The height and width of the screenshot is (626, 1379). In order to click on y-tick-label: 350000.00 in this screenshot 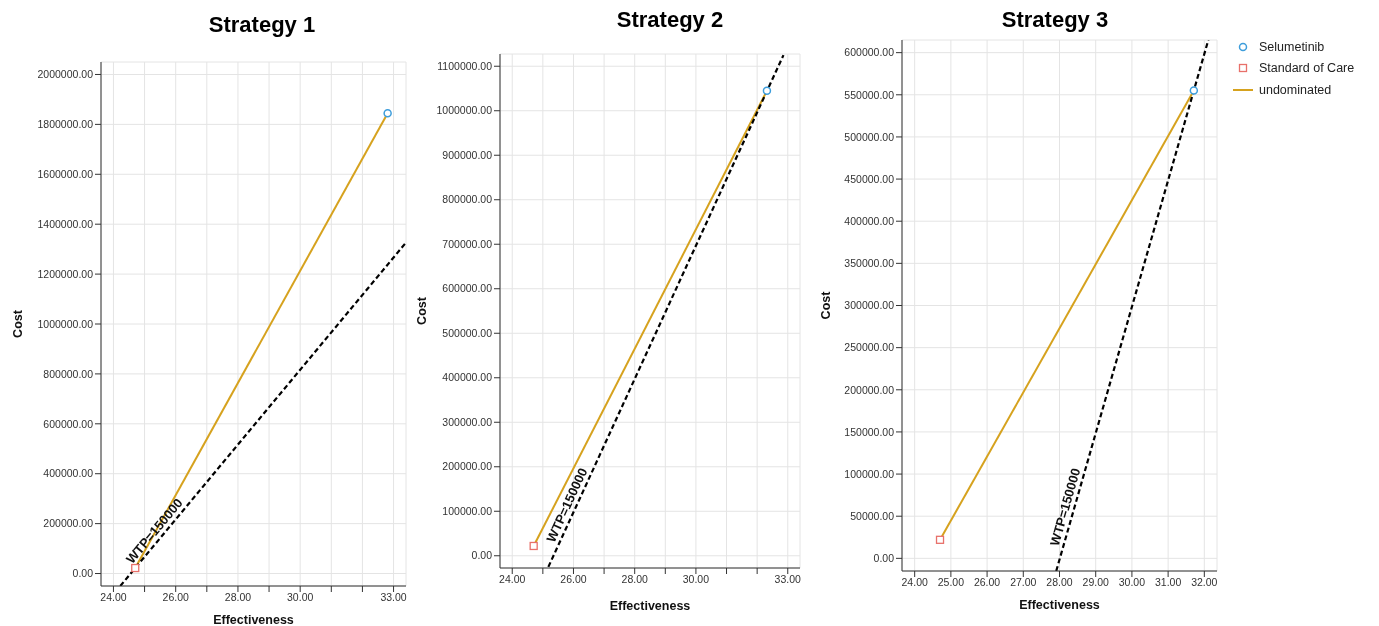, I will do `click(869, 263)`.